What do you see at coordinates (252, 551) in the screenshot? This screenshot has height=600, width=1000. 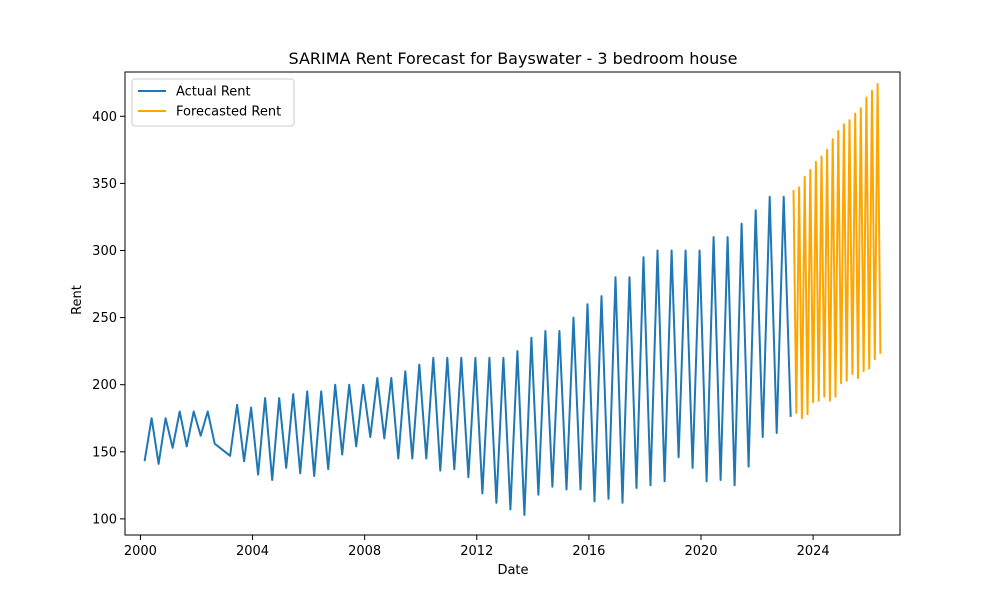 I see `x-tick-label: 2004` at bounding box center [252, 551].